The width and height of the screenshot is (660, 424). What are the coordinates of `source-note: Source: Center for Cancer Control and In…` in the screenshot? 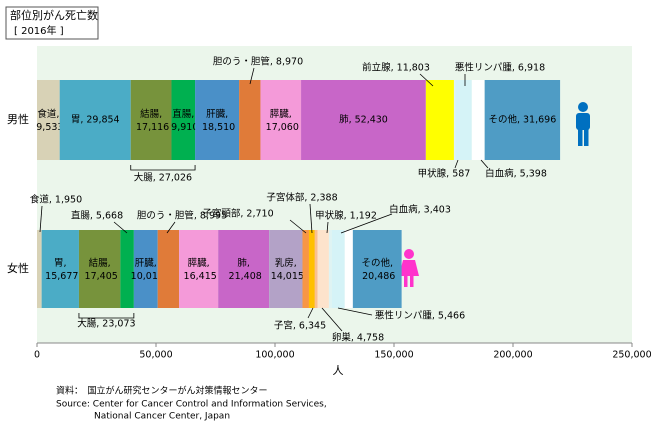 It's located at (191, 405).